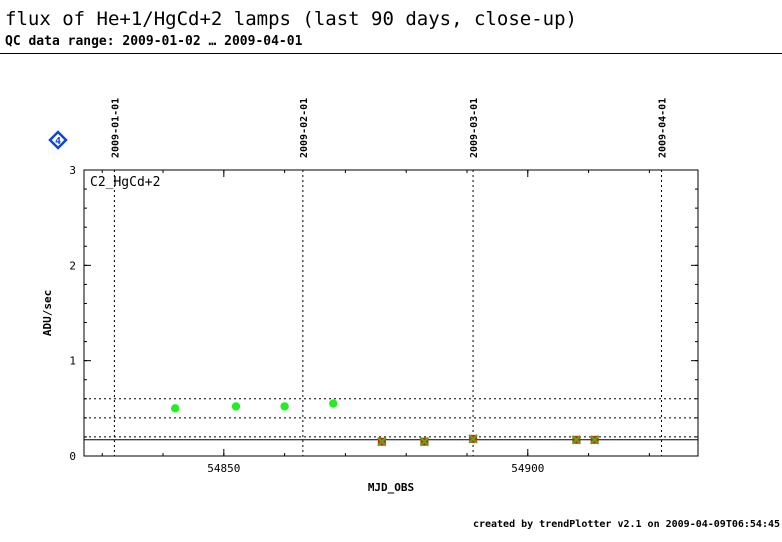 The width and height of the screenshot is (782, 542). Describe the element at coordinates (125, 182) in the screenshot. I see `panel-label: C2_HgCd+2` at that location.